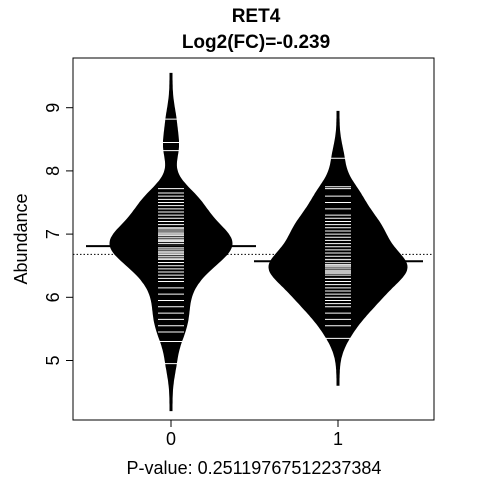 The image size is (480, 480). Describe the element at coordinates (21, 238) in the screenshot. I see `y-axis-label: Abundance` at that location.